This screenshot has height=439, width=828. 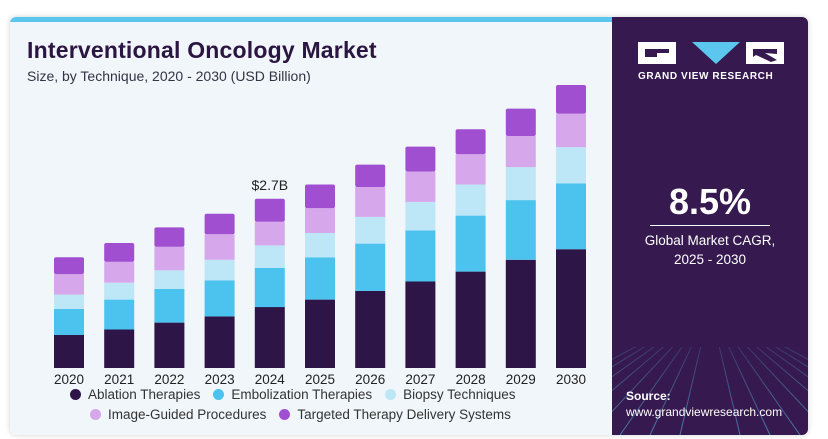 I want to click on legend-item: Targeted Therapy Delivery Systems, so click(x=395, y=414).